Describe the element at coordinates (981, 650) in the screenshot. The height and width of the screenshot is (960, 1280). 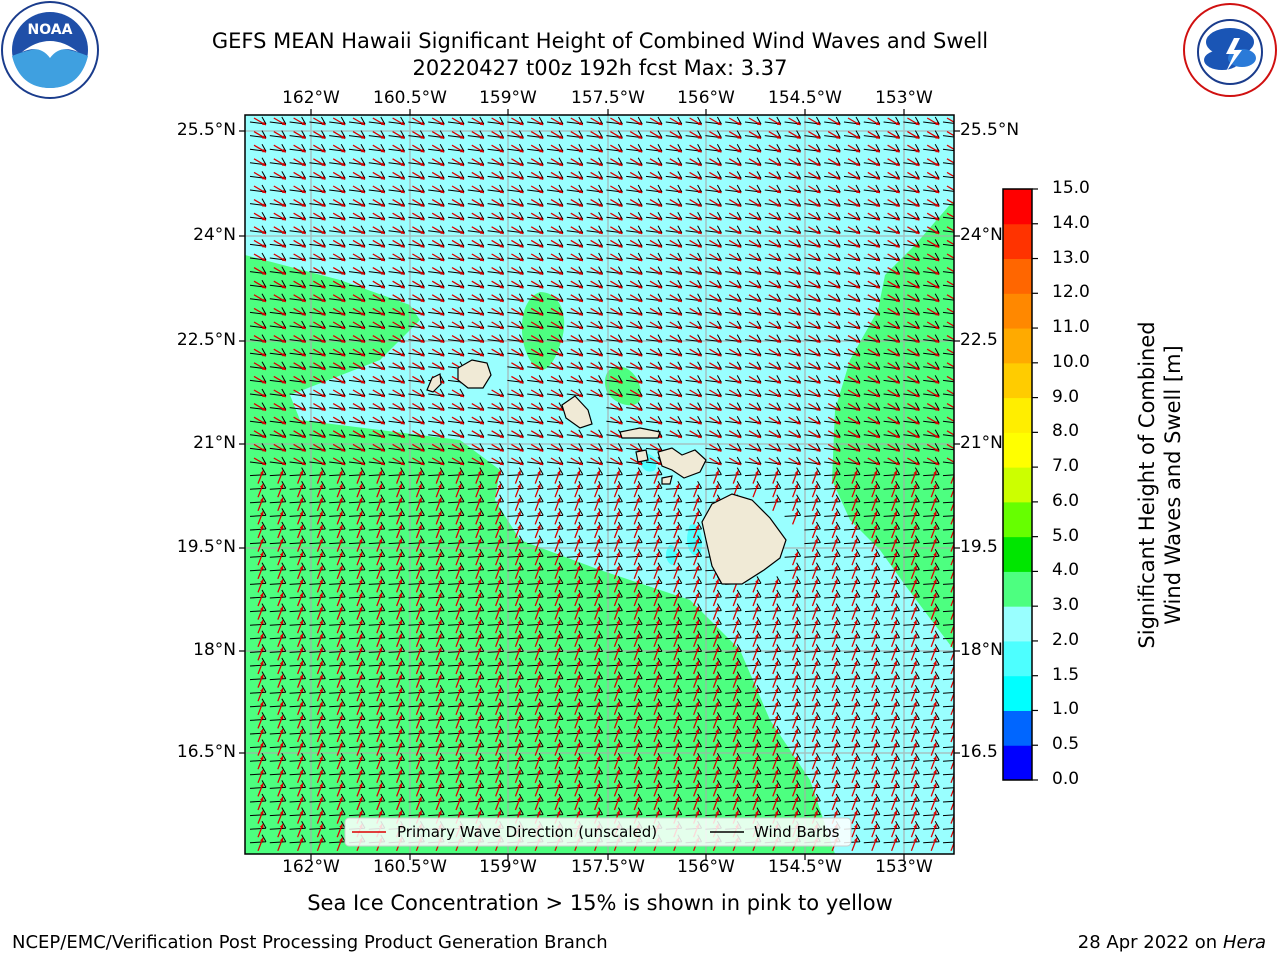
I see `lat-tick-label-right: 18°N` at that location.